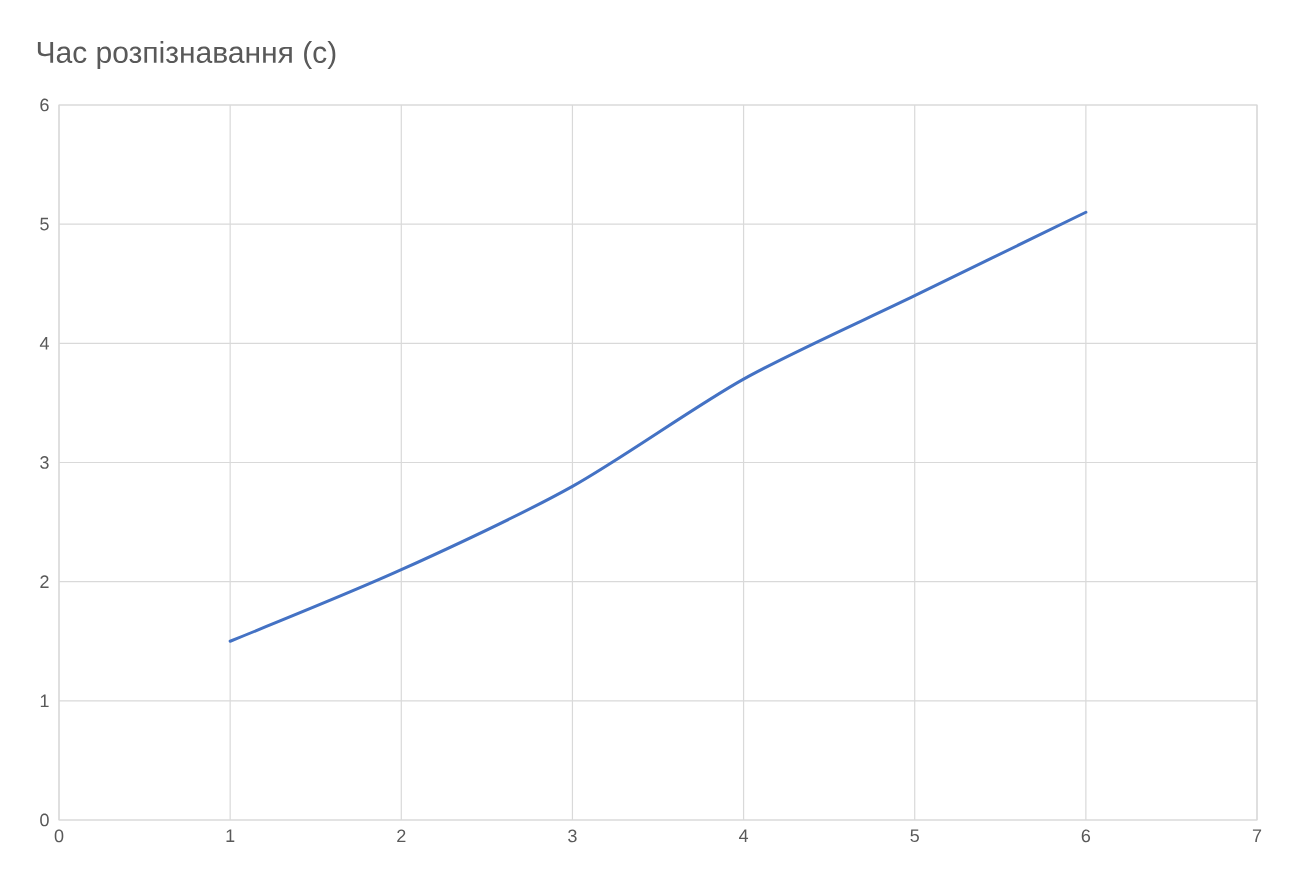 The image size is (1298, 877). What do you see at coordinates (44, 820) in the screenshot?
I see `y-tick-label: 0` at bounding box center [44, 820].